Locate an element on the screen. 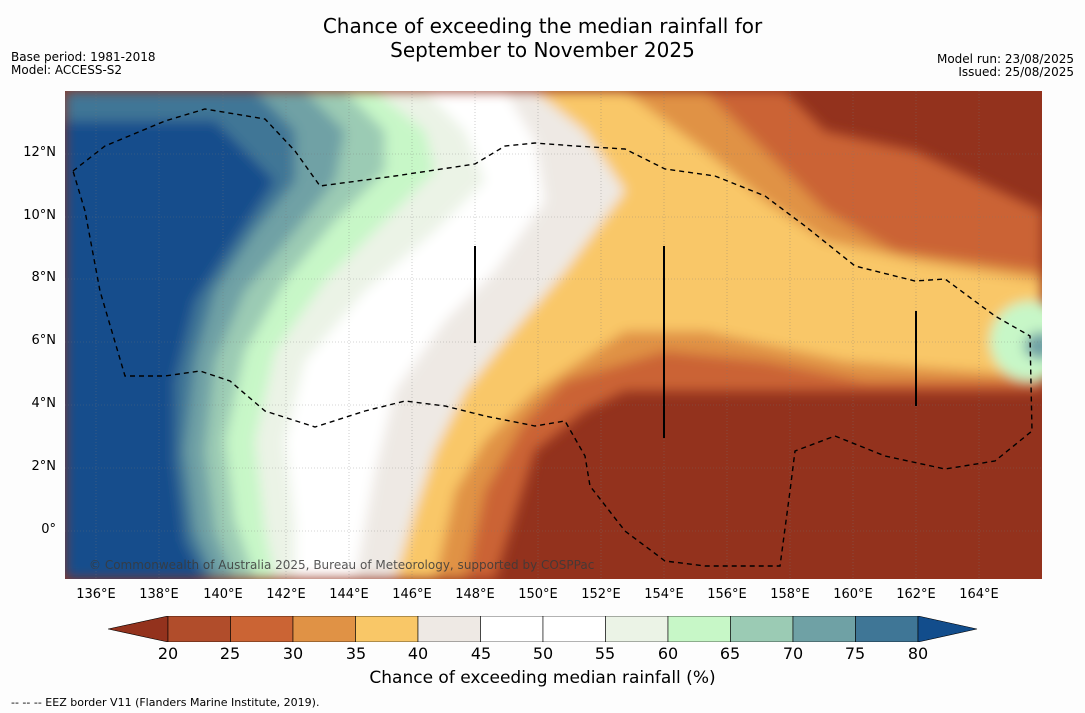  colorbar-tick: 65 is located at coordinates (730, 653).